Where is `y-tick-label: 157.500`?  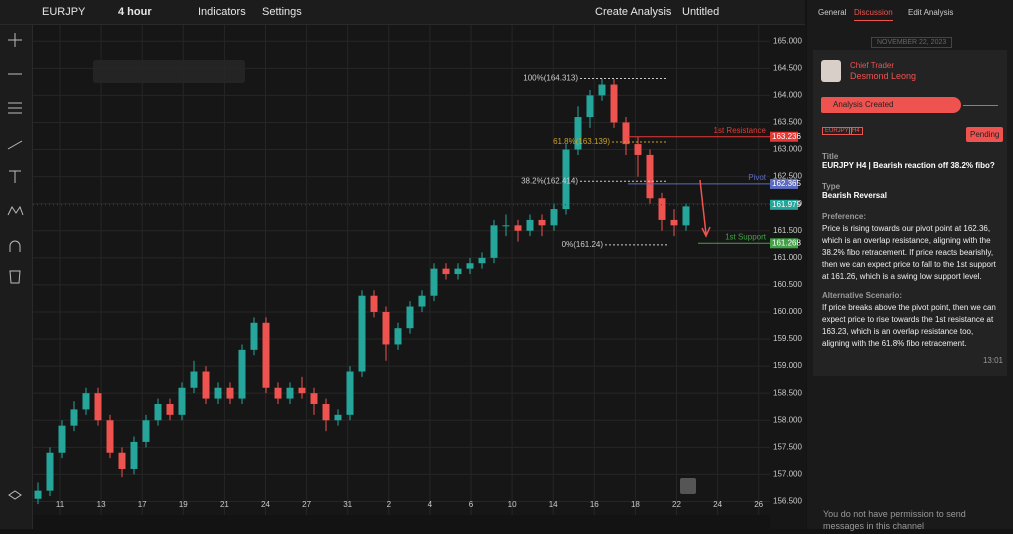 y-tick-label: 157.500 is located at coordinates (787, 446).